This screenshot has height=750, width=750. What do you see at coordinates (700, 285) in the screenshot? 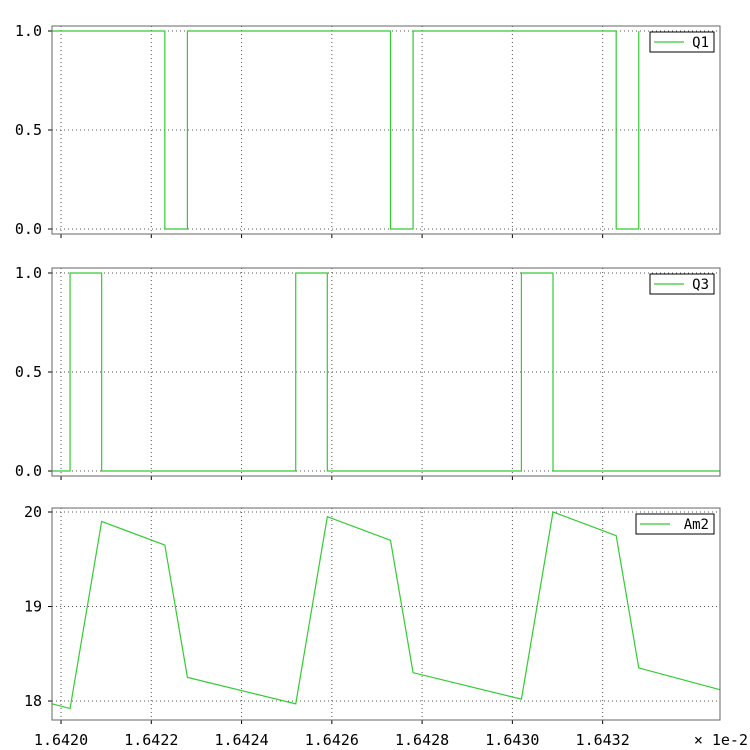
I see `legend-label: Q3` at bounding box center [700, 285].